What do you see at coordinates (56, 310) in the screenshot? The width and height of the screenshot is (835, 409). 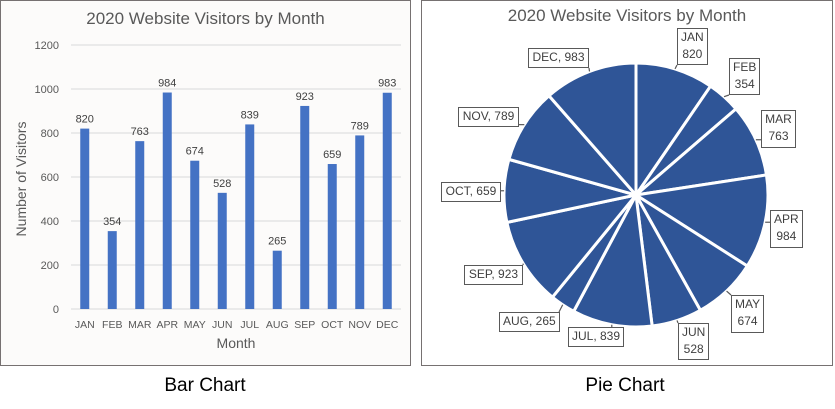 I see `y-tick-label: 0` at bounding box center [56, 310].